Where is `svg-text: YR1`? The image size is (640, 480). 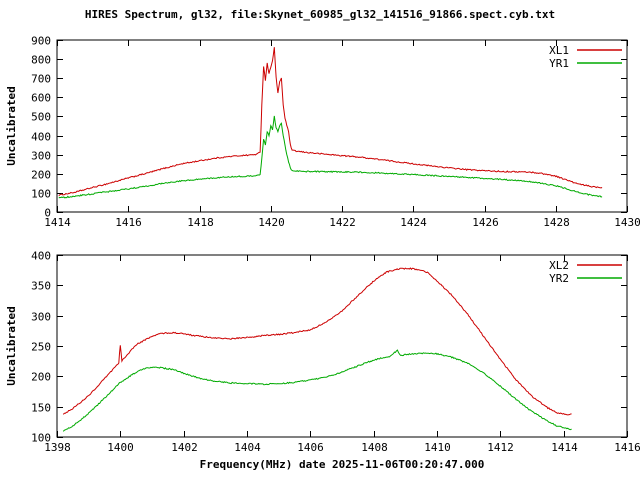
svg-text: YR1 is located at coordinates (559, 63).